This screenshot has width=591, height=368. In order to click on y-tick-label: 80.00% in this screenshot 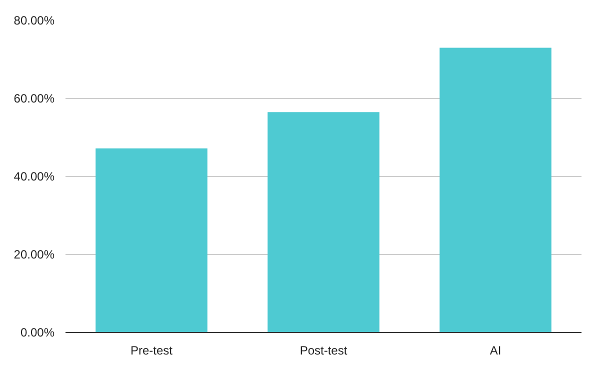, I will do `click(34, 21)`.